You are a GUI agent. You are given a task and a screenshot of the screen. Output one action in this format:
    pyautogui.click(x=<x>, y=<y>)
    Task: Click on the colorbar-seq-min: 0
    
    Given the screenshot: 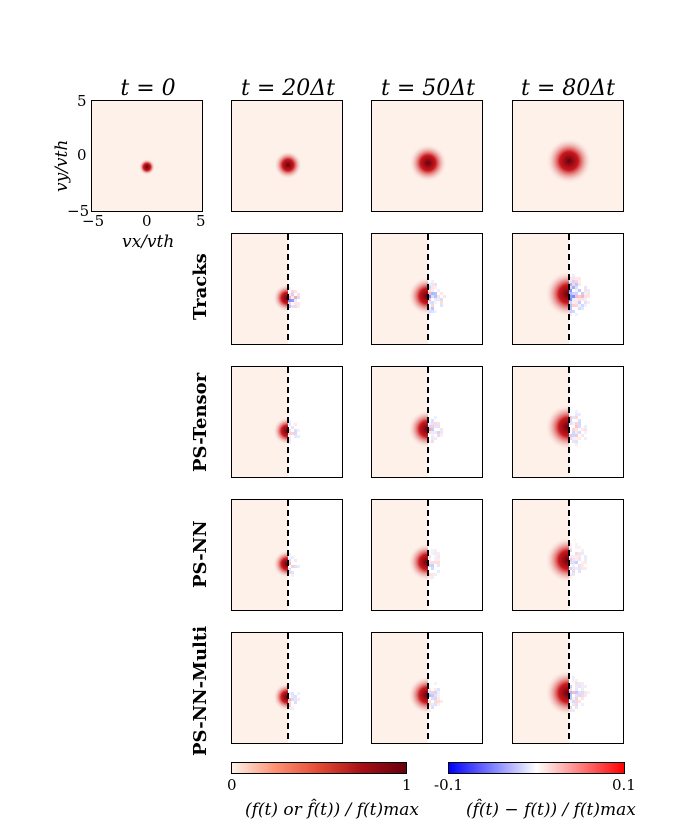 What is the action you would take?
    pyautogui.click(x=232, y=785)
    